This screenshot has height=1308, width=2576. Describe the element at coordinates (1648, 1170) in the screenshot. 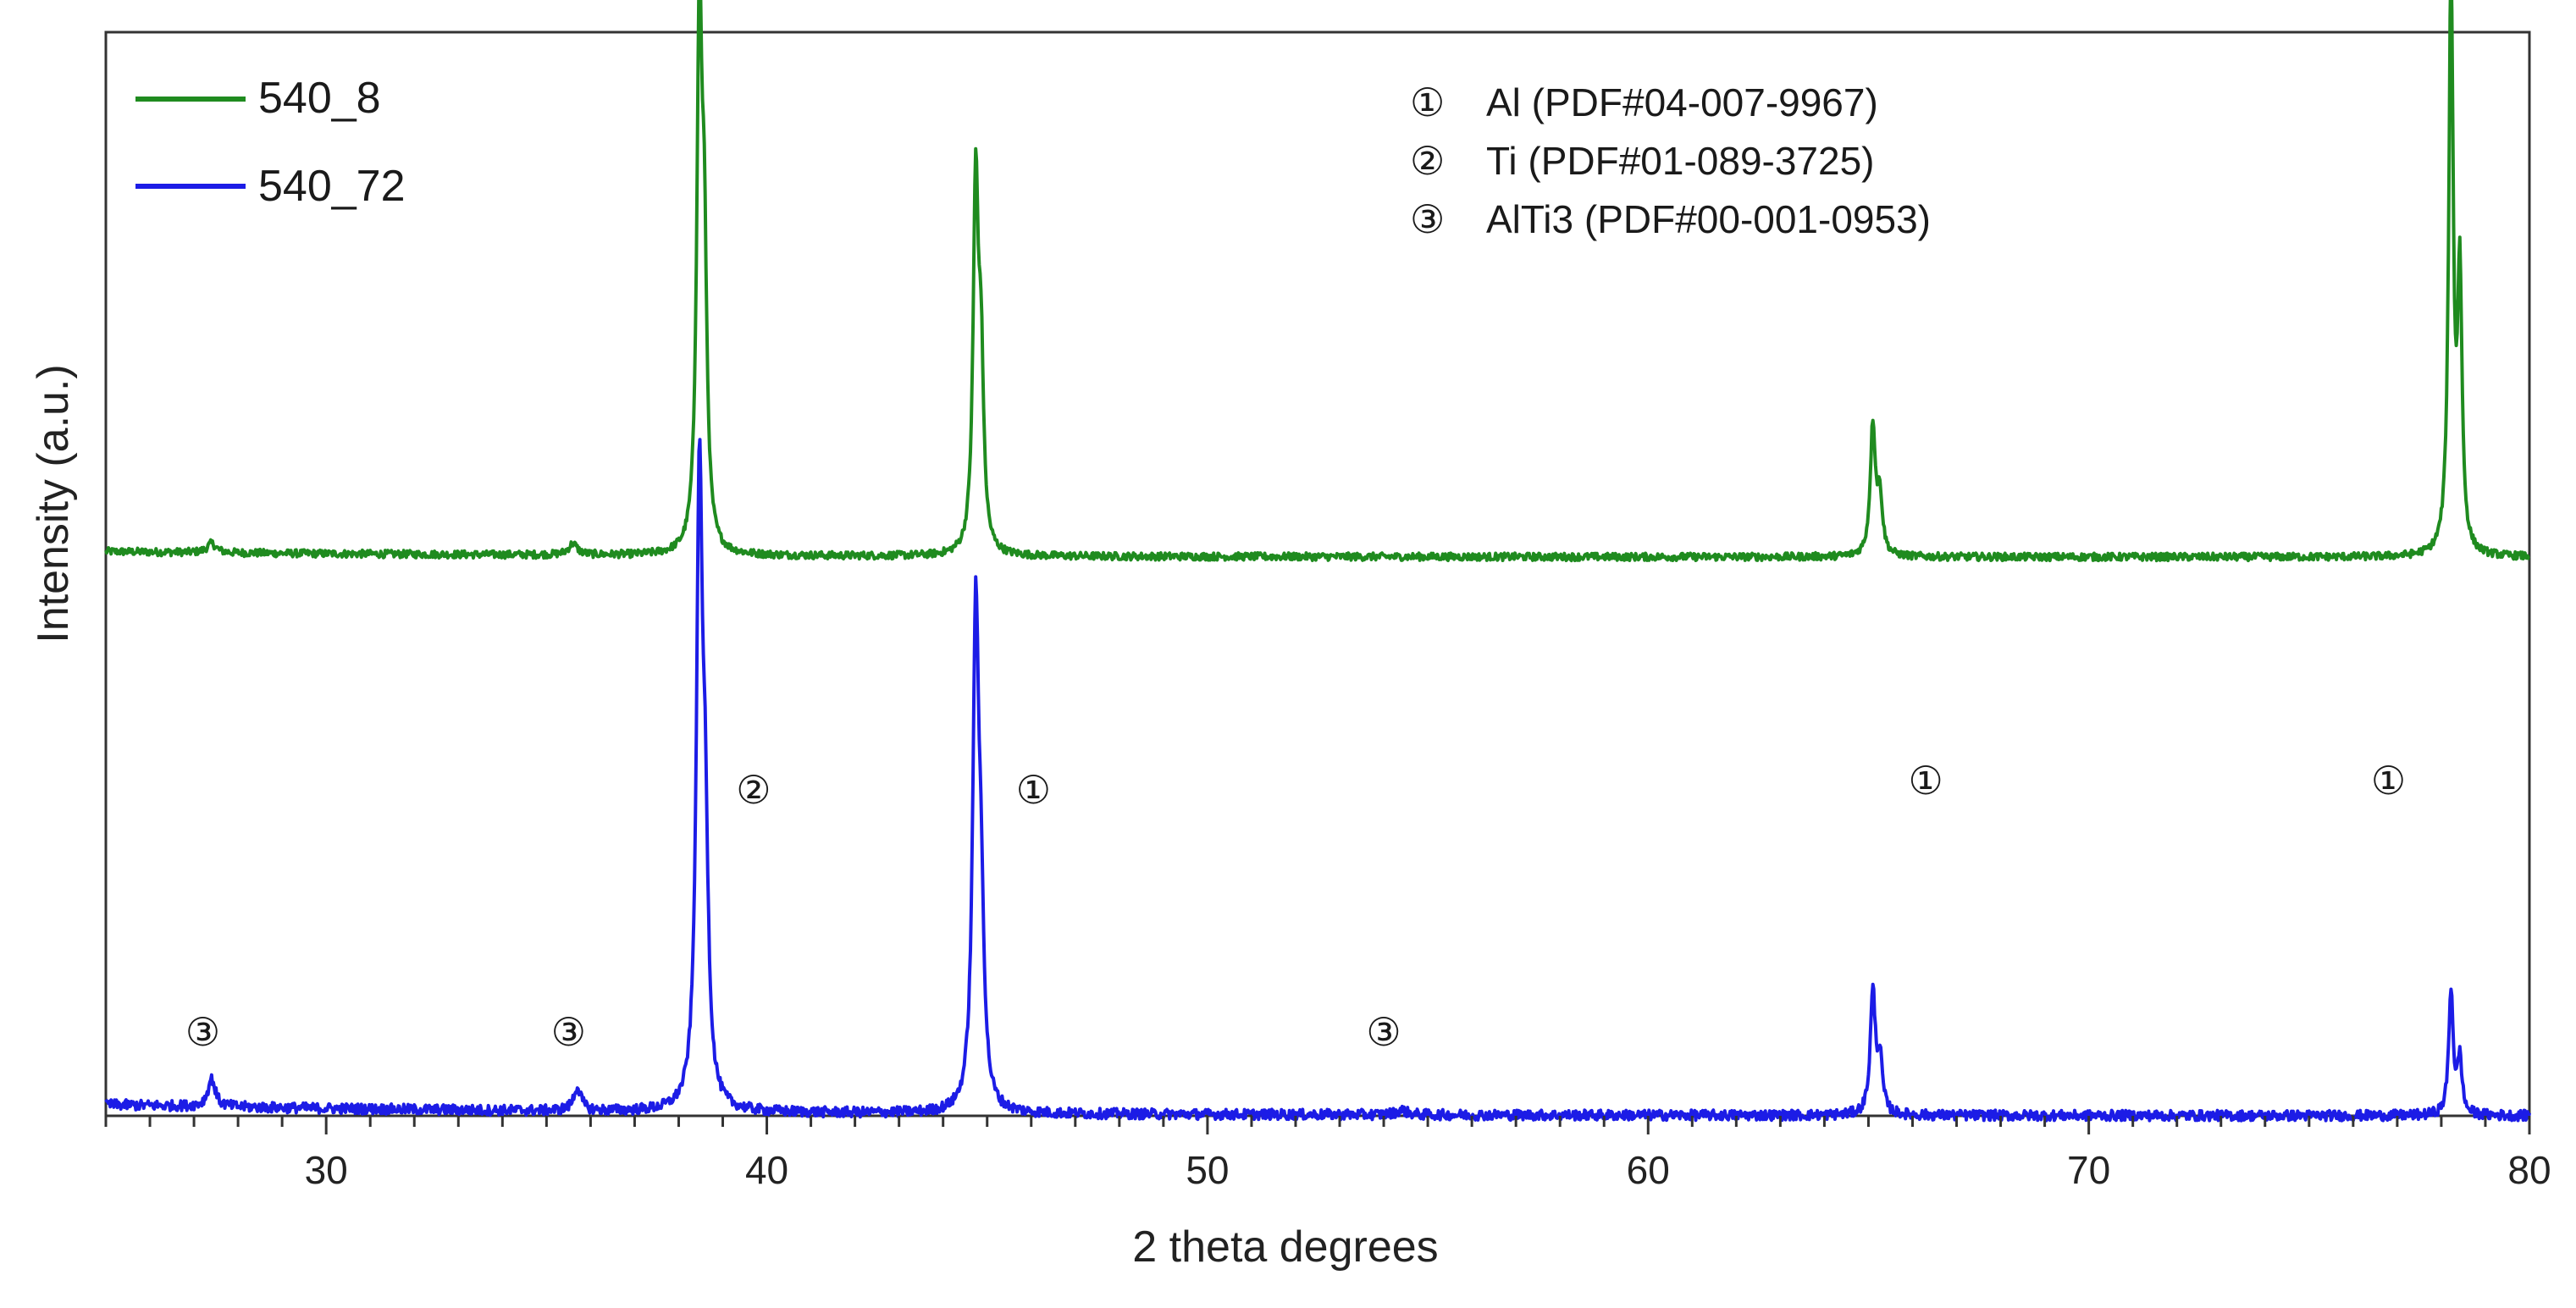

I see `x-tick-label: 60` at that location.